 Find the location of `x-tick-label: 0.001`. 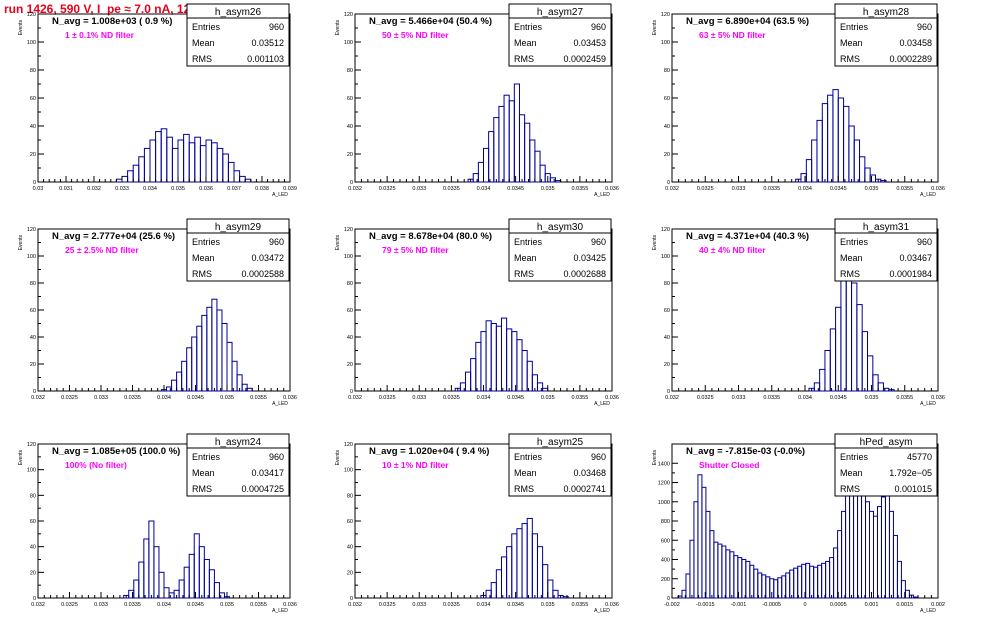

x-tick-label: 0.001 is located at coordinates (872, 605).